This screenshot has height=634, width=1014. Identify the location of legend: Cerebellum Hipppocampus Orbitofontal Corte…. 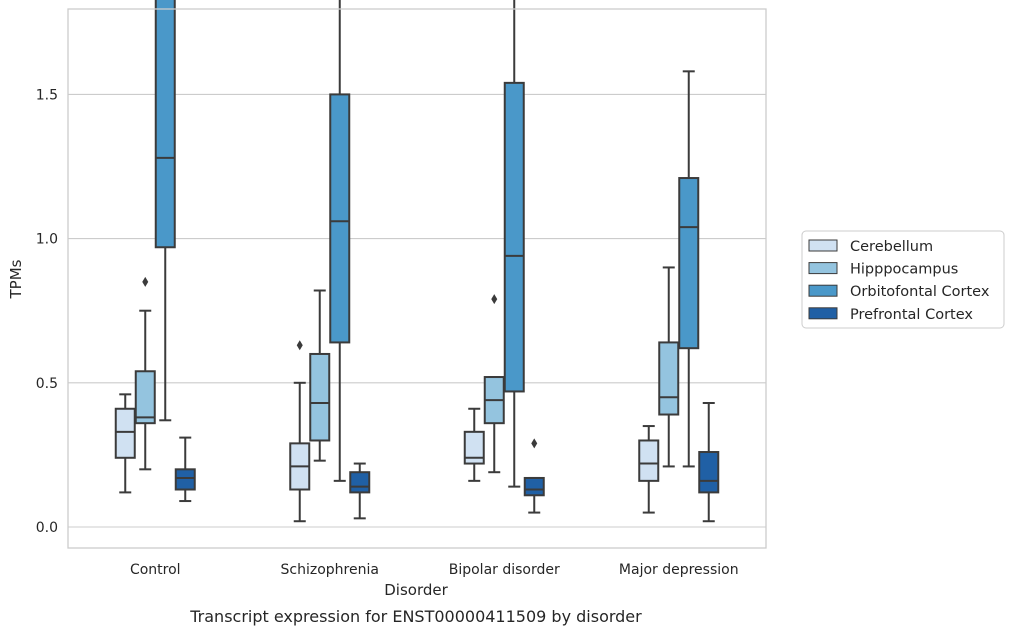
(903, 279).